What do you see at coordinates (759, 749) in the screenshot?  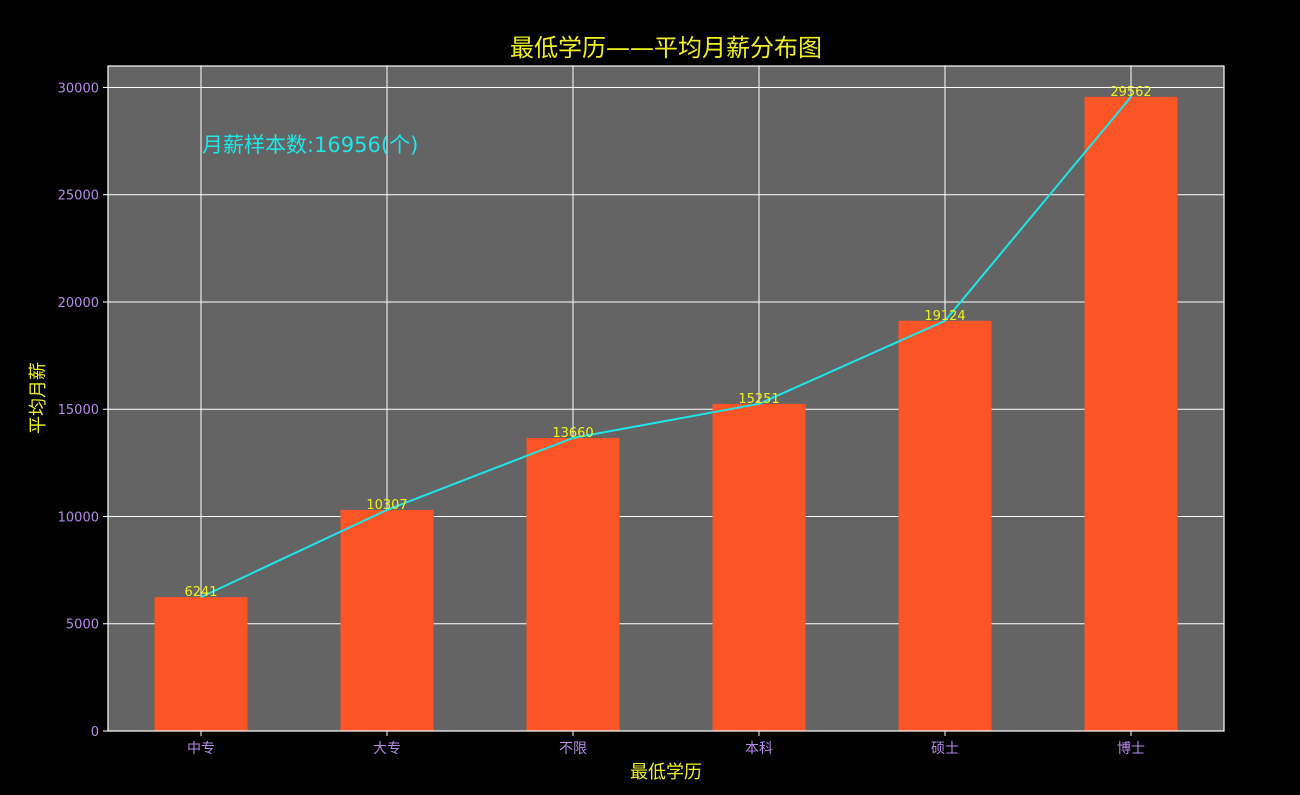 I see `x-tick-label: 本科` at bounding box center [759, 749].